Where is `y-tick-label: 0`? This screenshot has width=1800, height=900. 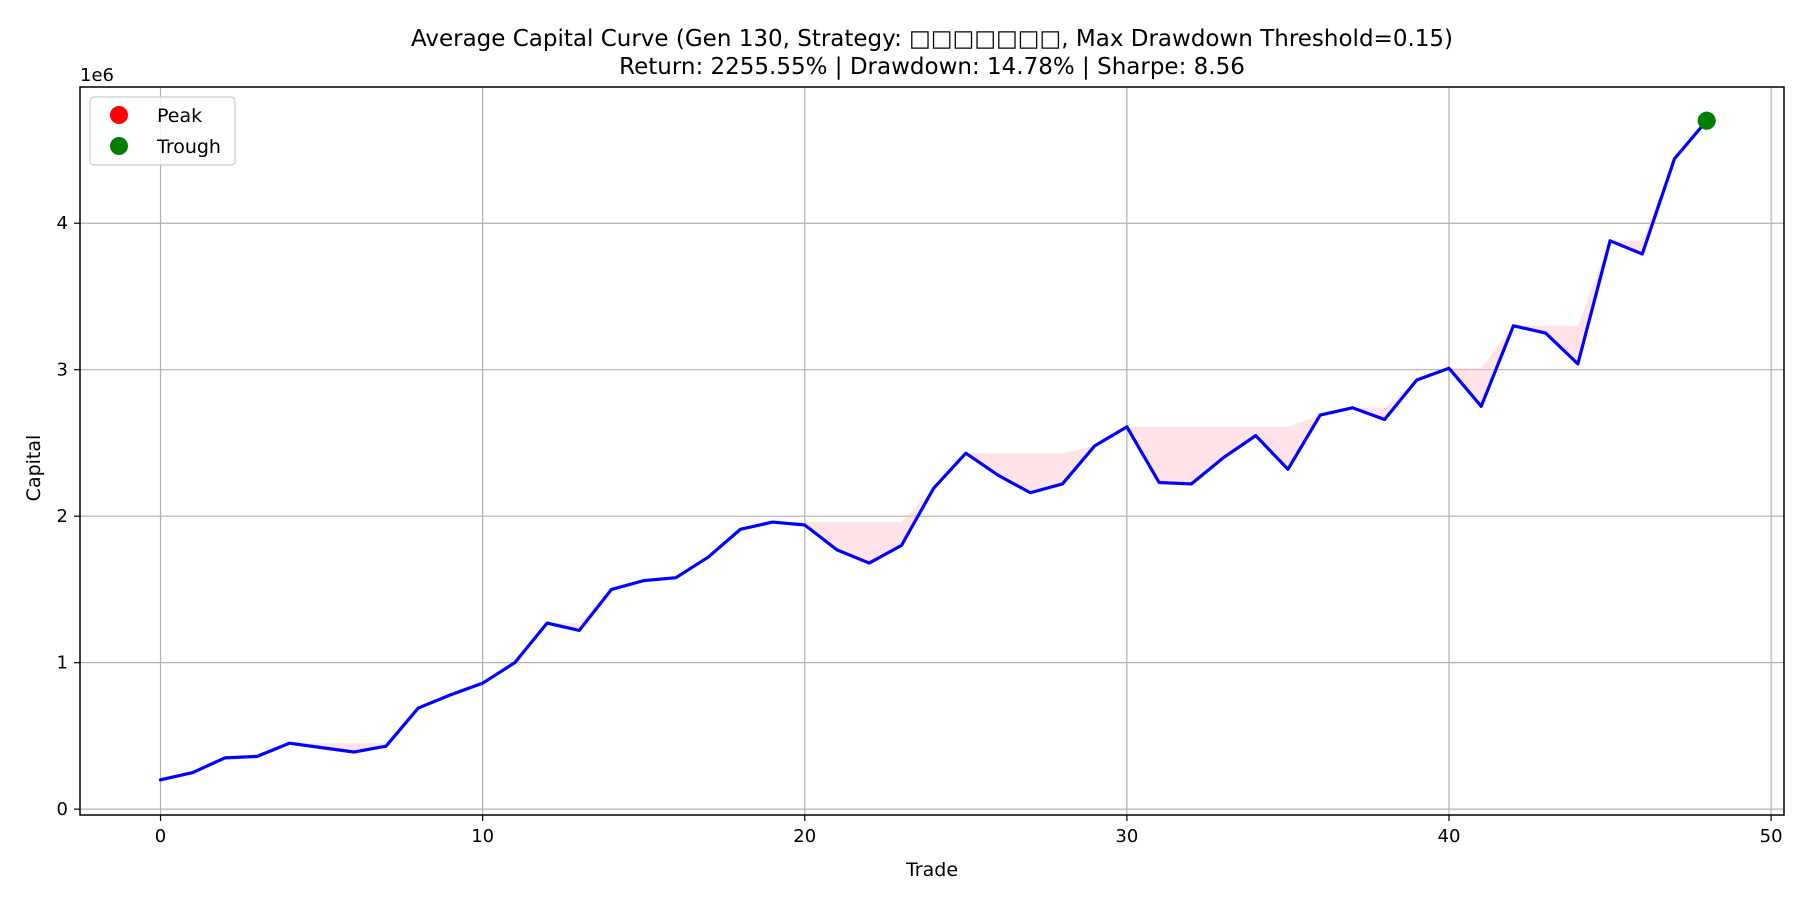
y-tick-label: 0 is located at coordinates (62, 809).